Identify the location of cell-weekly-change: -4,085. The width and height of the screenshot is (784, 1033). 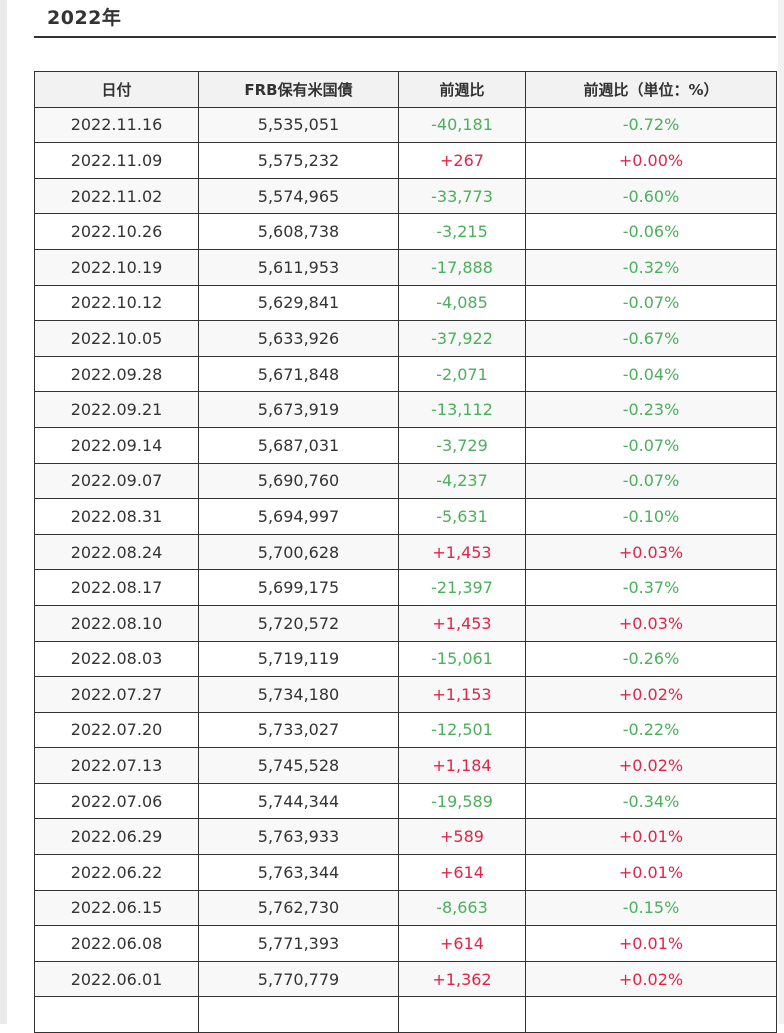
(462, 303).